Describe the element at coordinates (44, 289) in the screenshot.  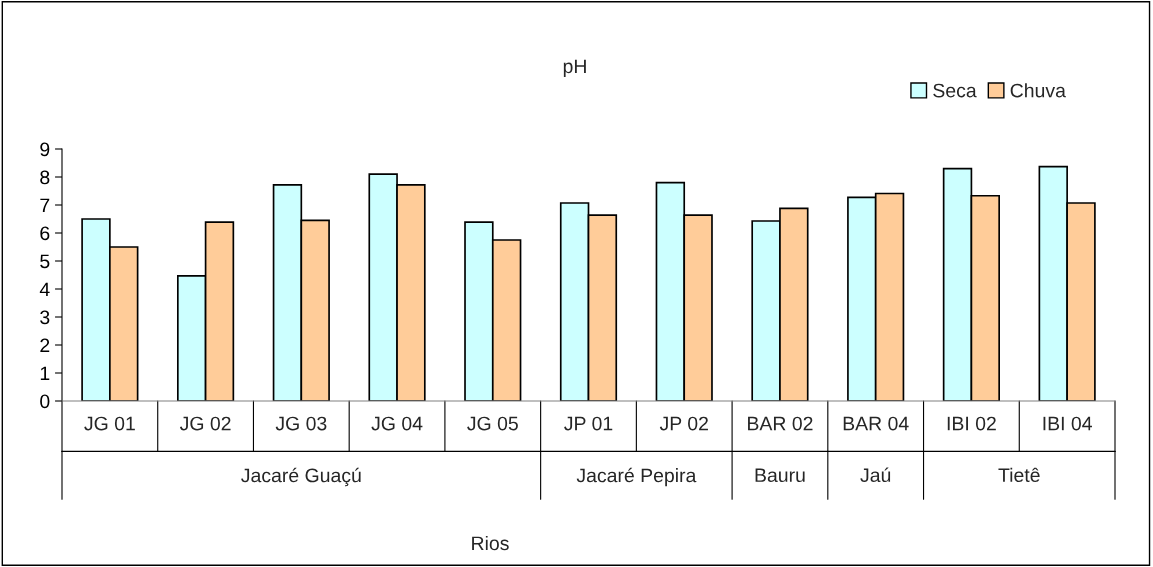
I see `y-tick-label: 4` at that location.